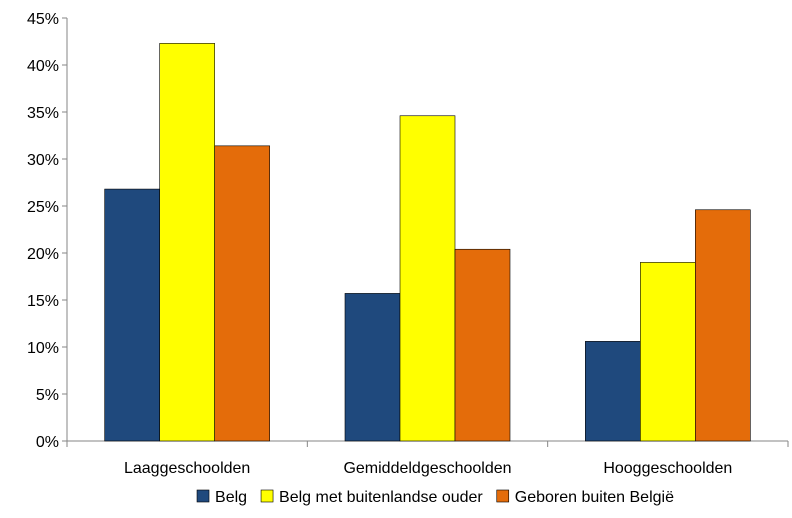  I want to click on bar-geboren-buiten-belgi--1, so click(482, 345).